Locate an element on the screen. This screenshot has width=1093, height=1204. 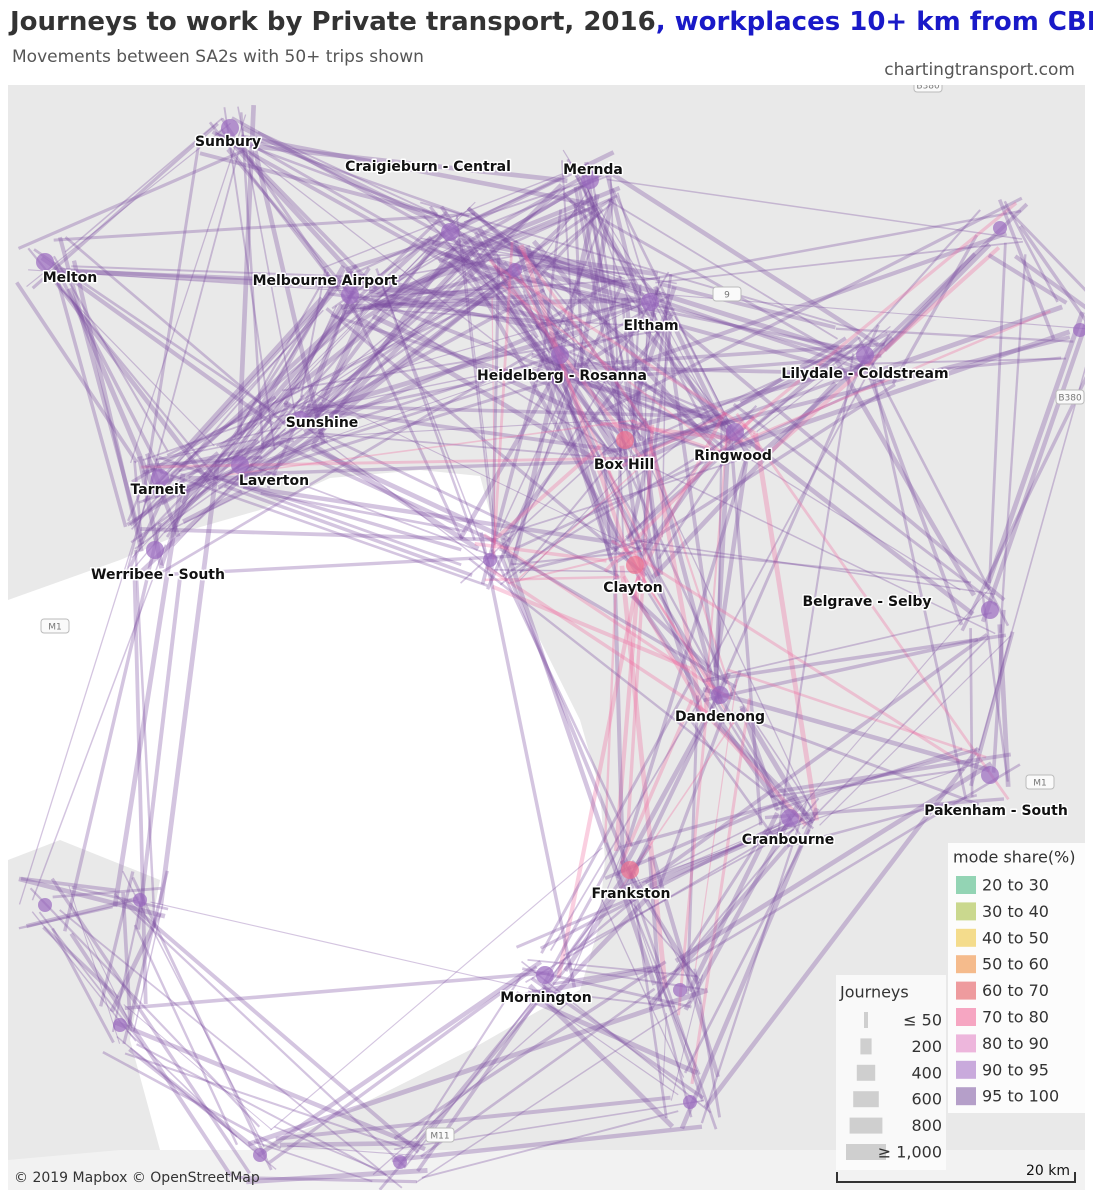
source: chartingtransport.com is located at coordinates (979, 70).